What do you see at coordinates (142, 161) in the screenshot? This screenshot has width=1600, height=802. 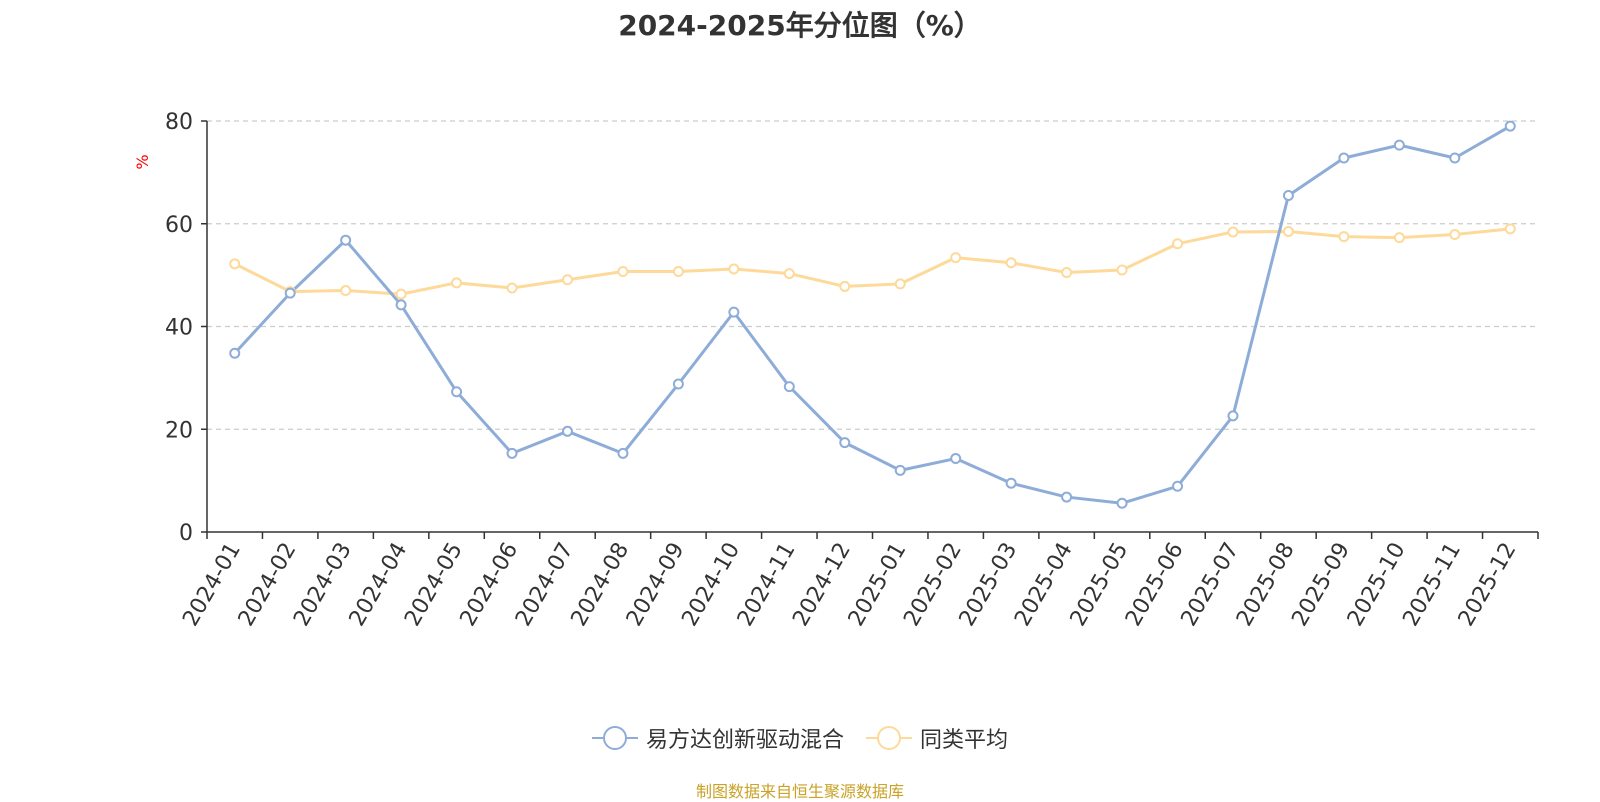 I see `y-axis-unit: %` at bounding box center [142, 161].